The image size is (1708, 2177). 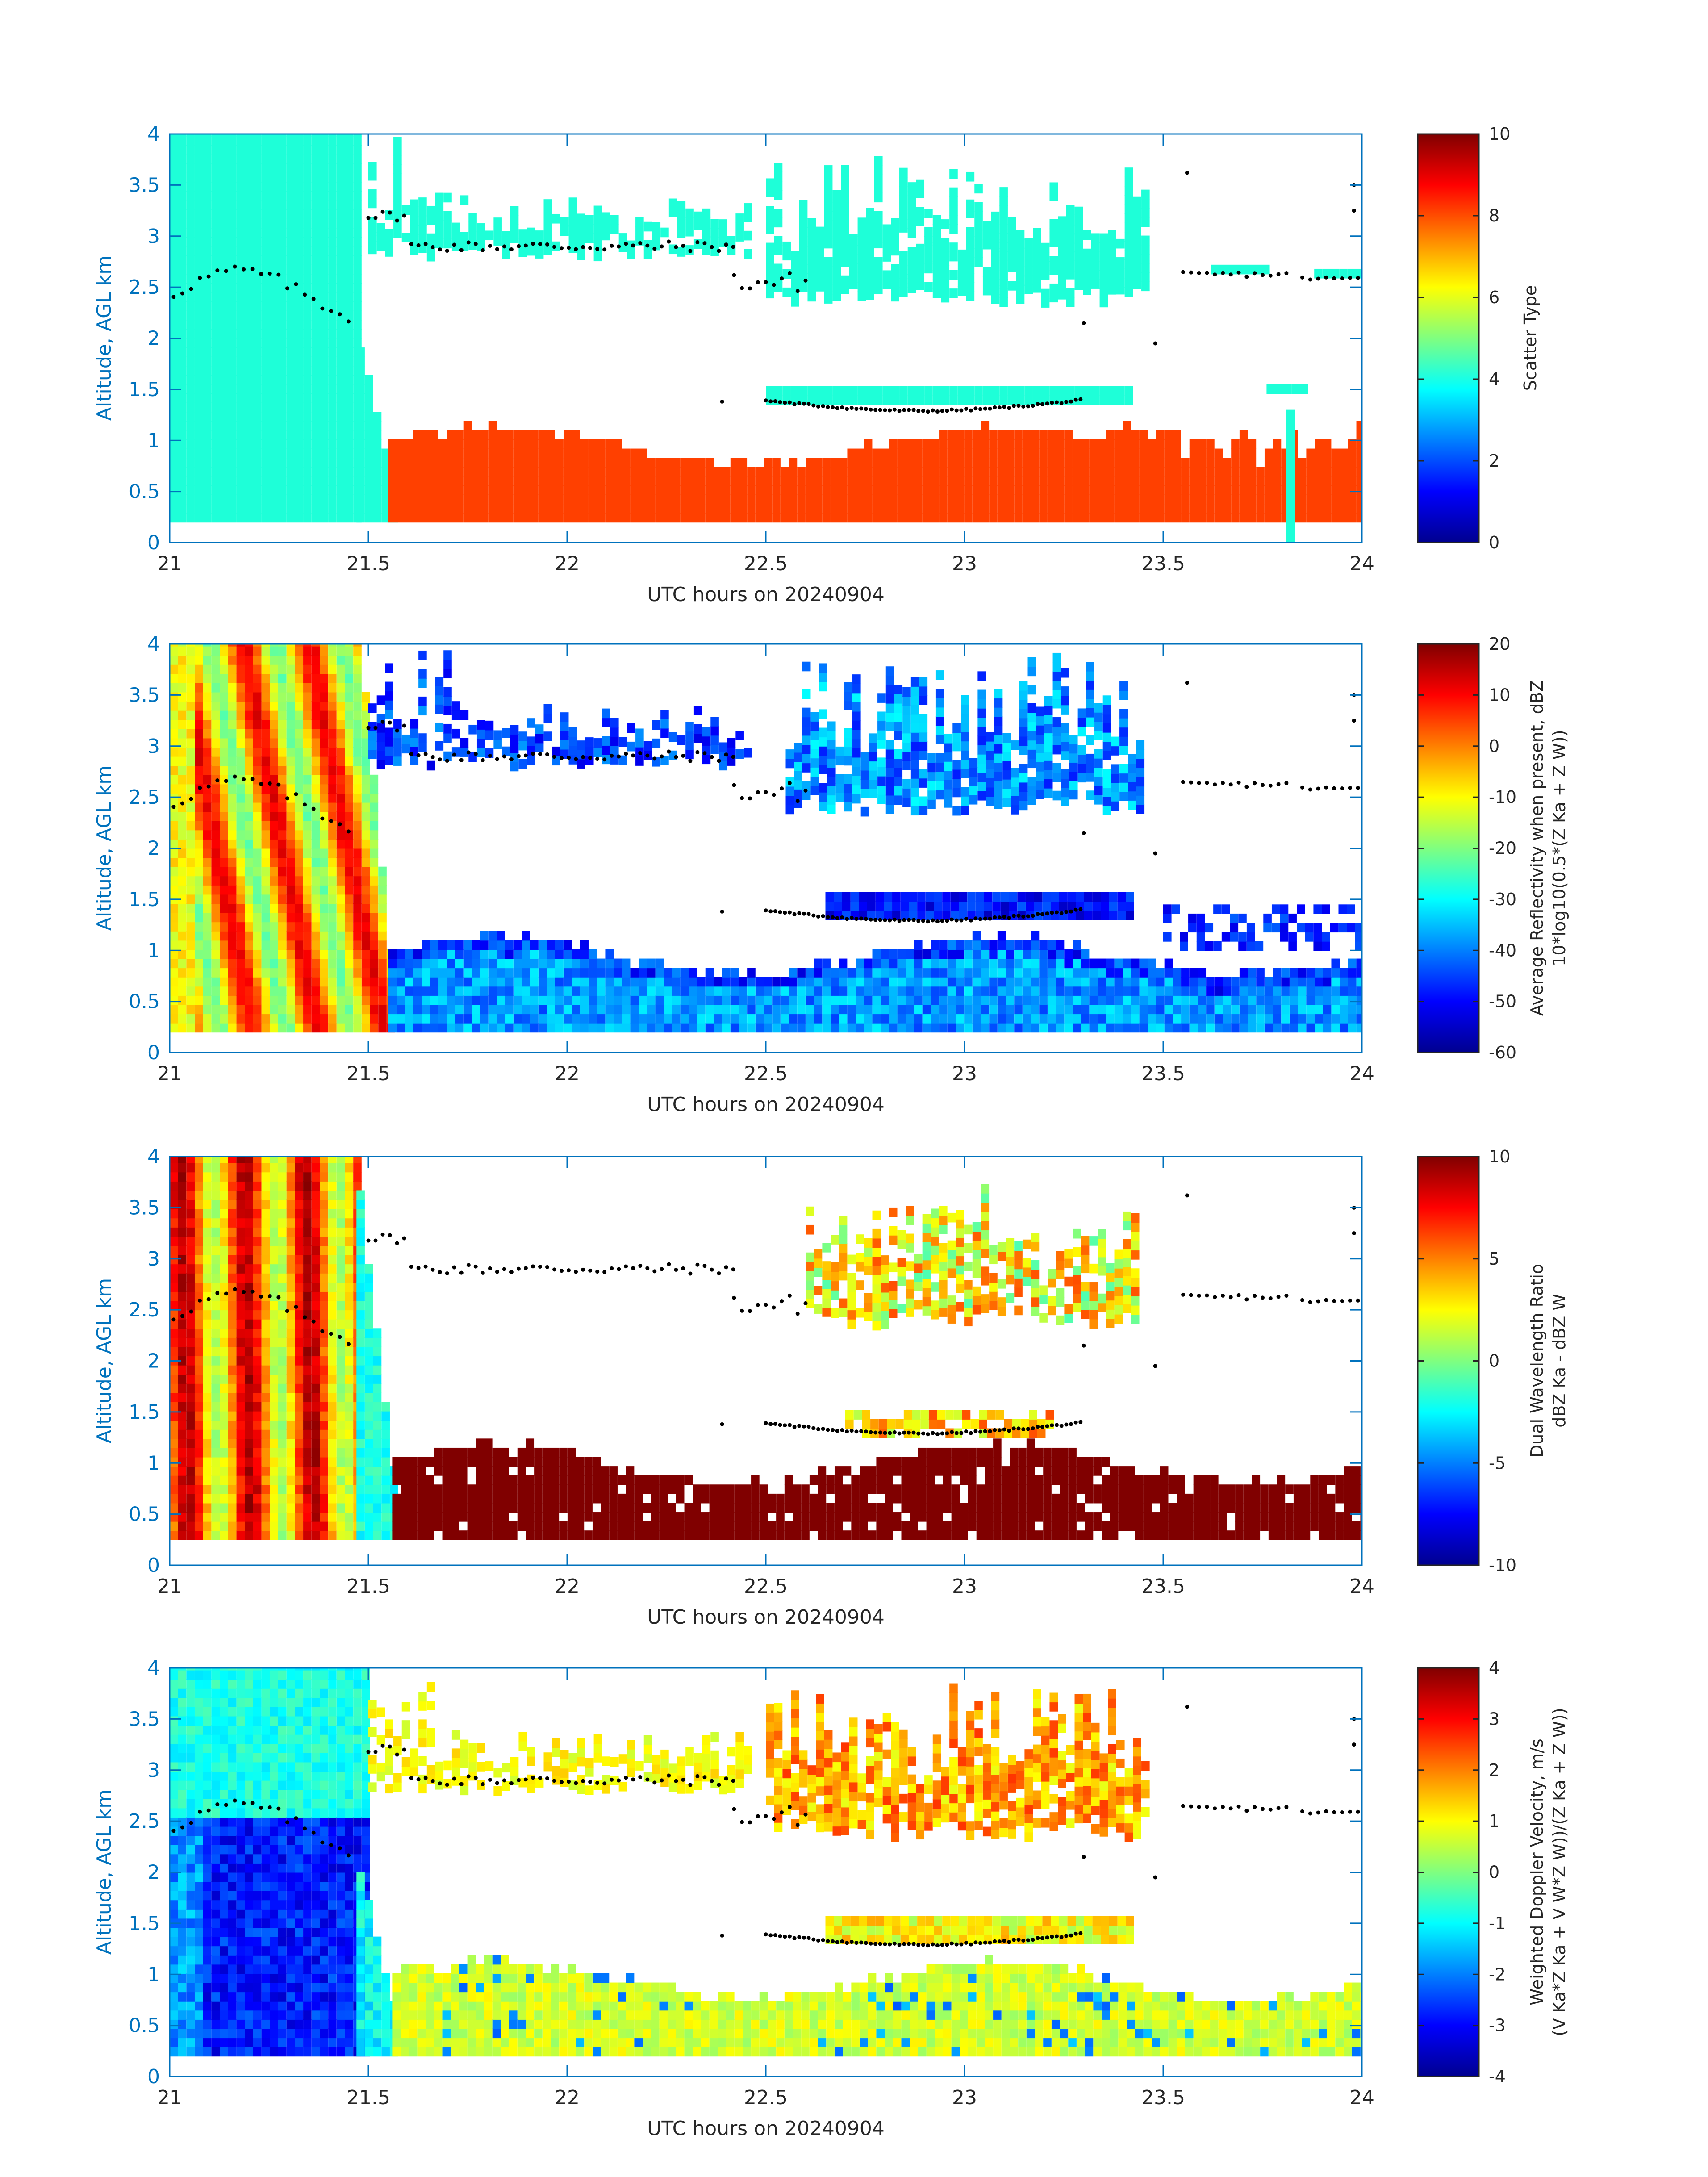 I want to click on x-tick-label: 22, so click(x=567, y=563).